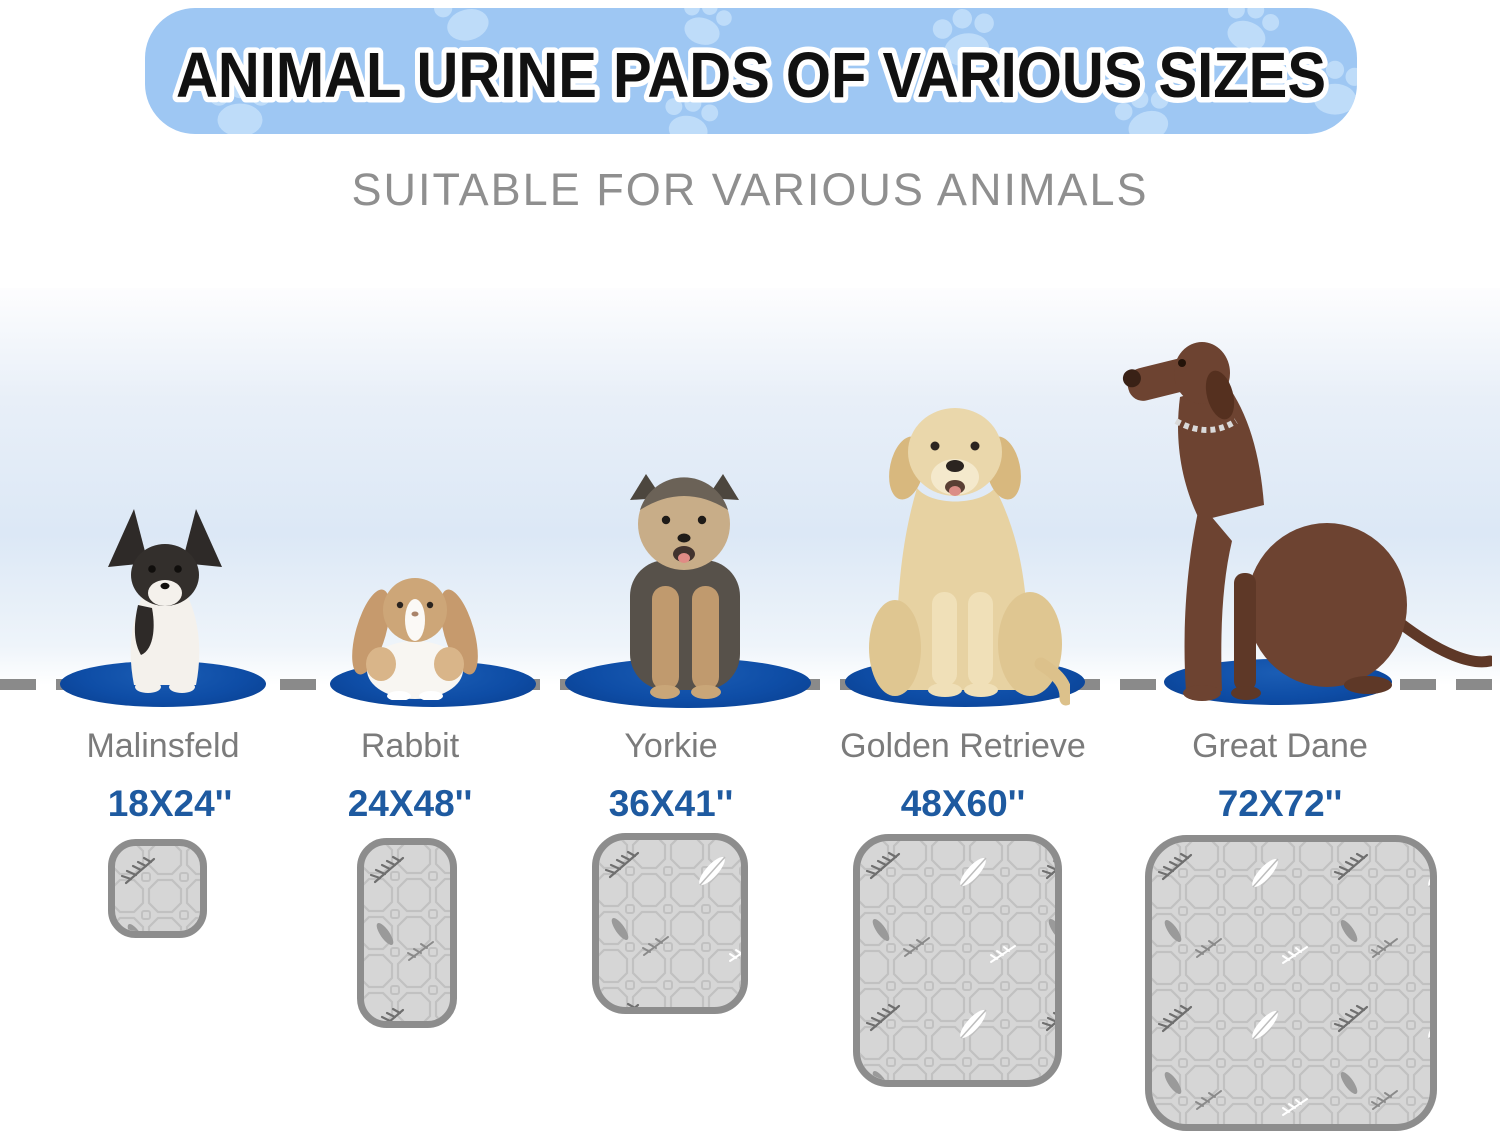 The width and height of the screenshot is (1500, 1137). What do you see at coordinates (157, 888) in the screenshot?
I see `pad-image-18x24` at bounding box center [157, 888].